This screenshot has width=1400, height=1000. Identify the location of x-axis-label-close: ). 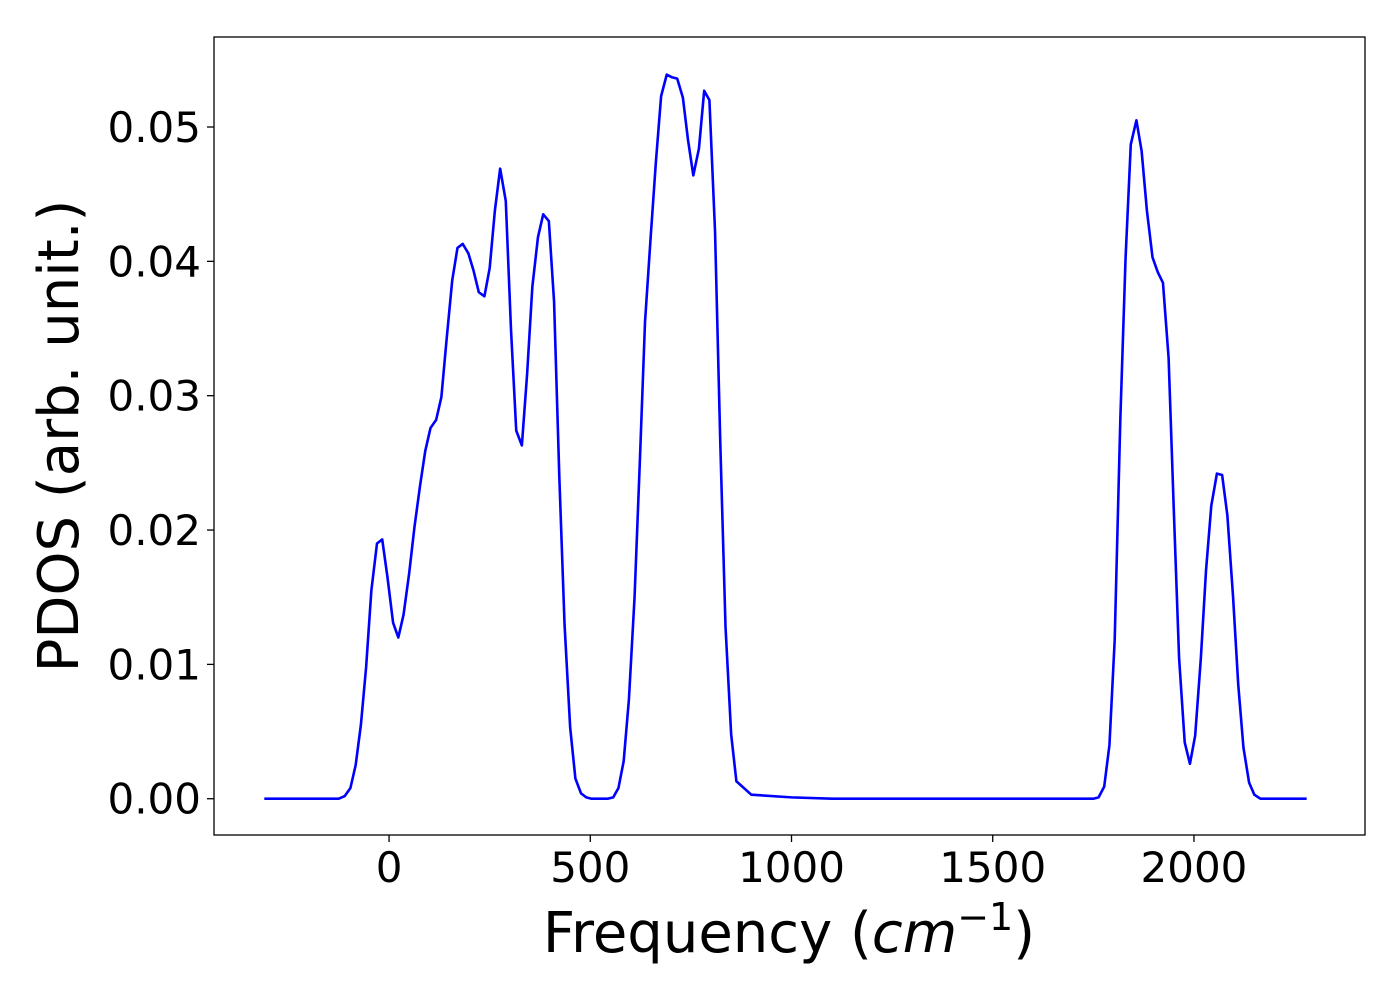
(1024, 933).